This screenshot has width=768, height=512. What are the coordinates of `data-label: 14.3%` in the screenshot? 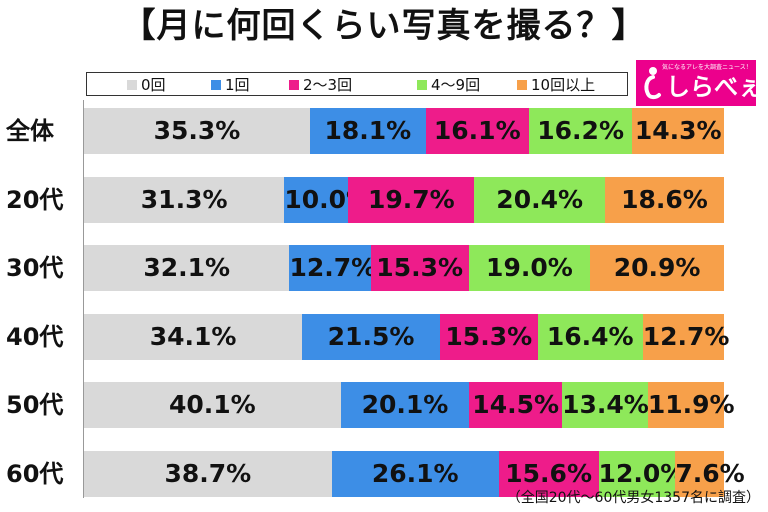 It's located at (678, 130).